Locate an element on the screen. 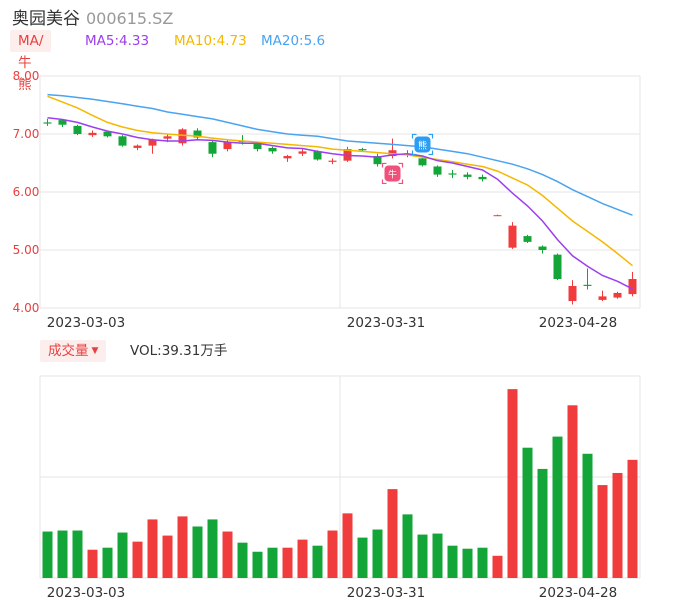 The height and width of the screenshot is (606, 686). dropdown-arrow-icon: ▼ is located at coordinates (95, 351).